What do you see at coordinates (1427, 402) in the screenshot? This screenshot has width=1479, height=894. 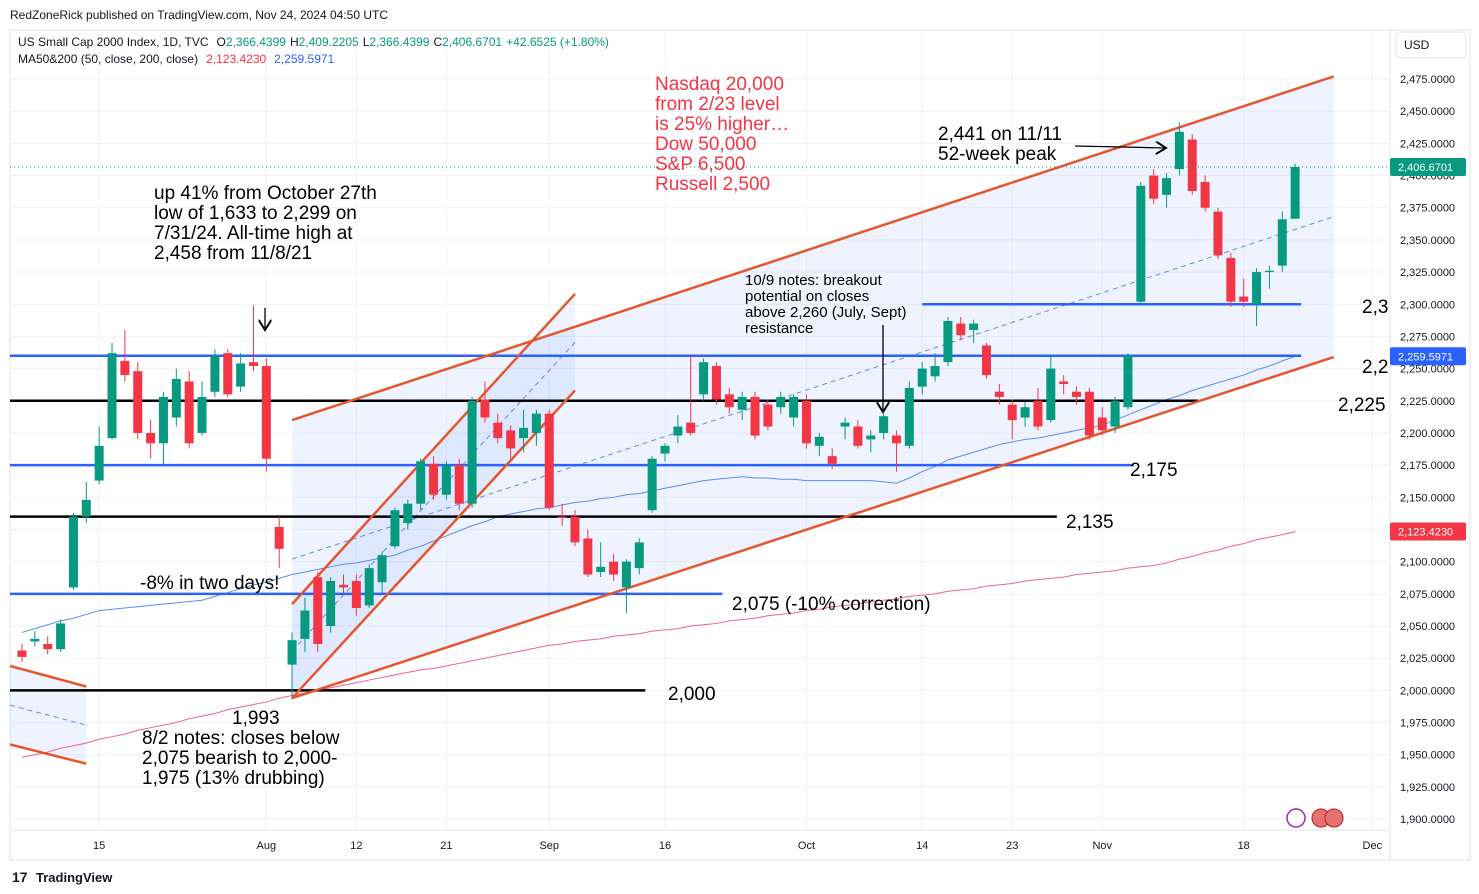 I see `y-tick-label: 2,225.0000` at bounding box center [1427, 402].